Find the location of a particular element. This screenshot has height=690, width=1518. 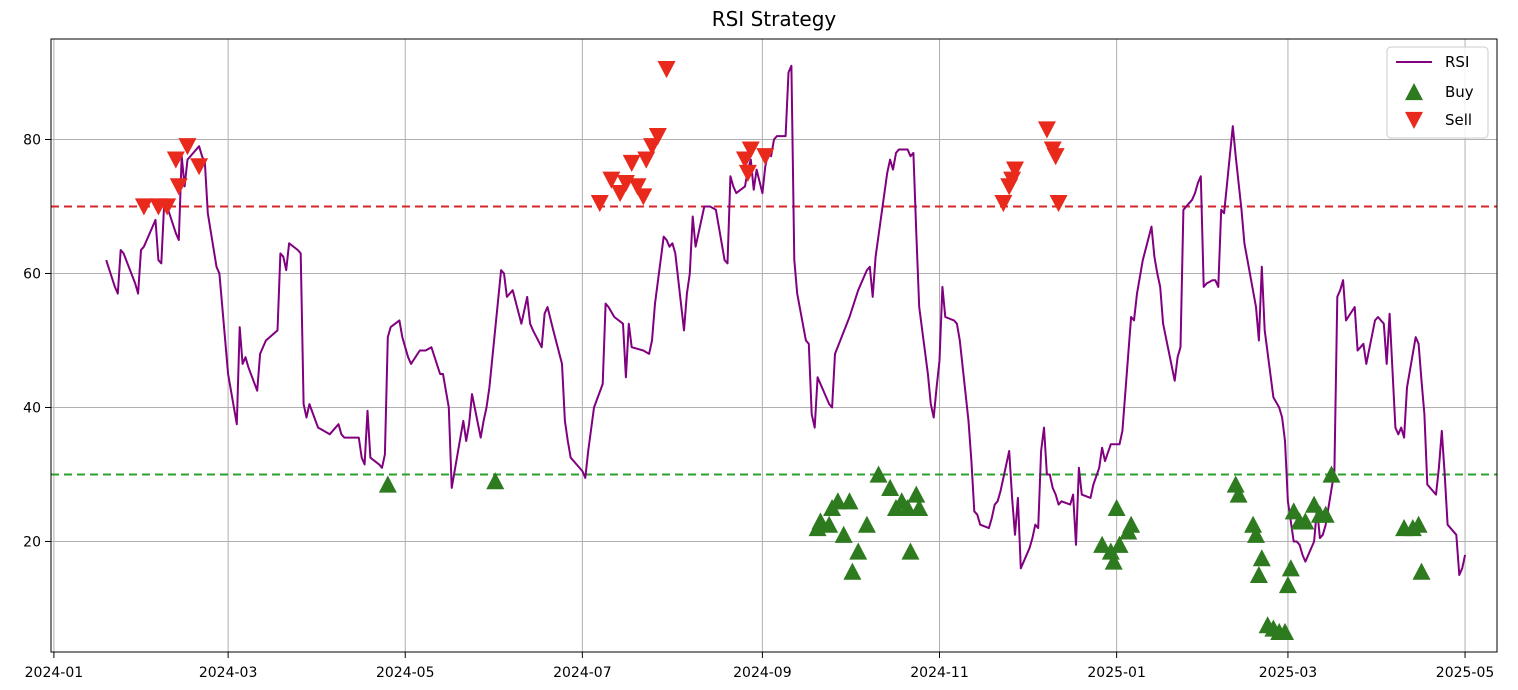

x-tick-label: 2024-01 is located at coordinates (54, 673).